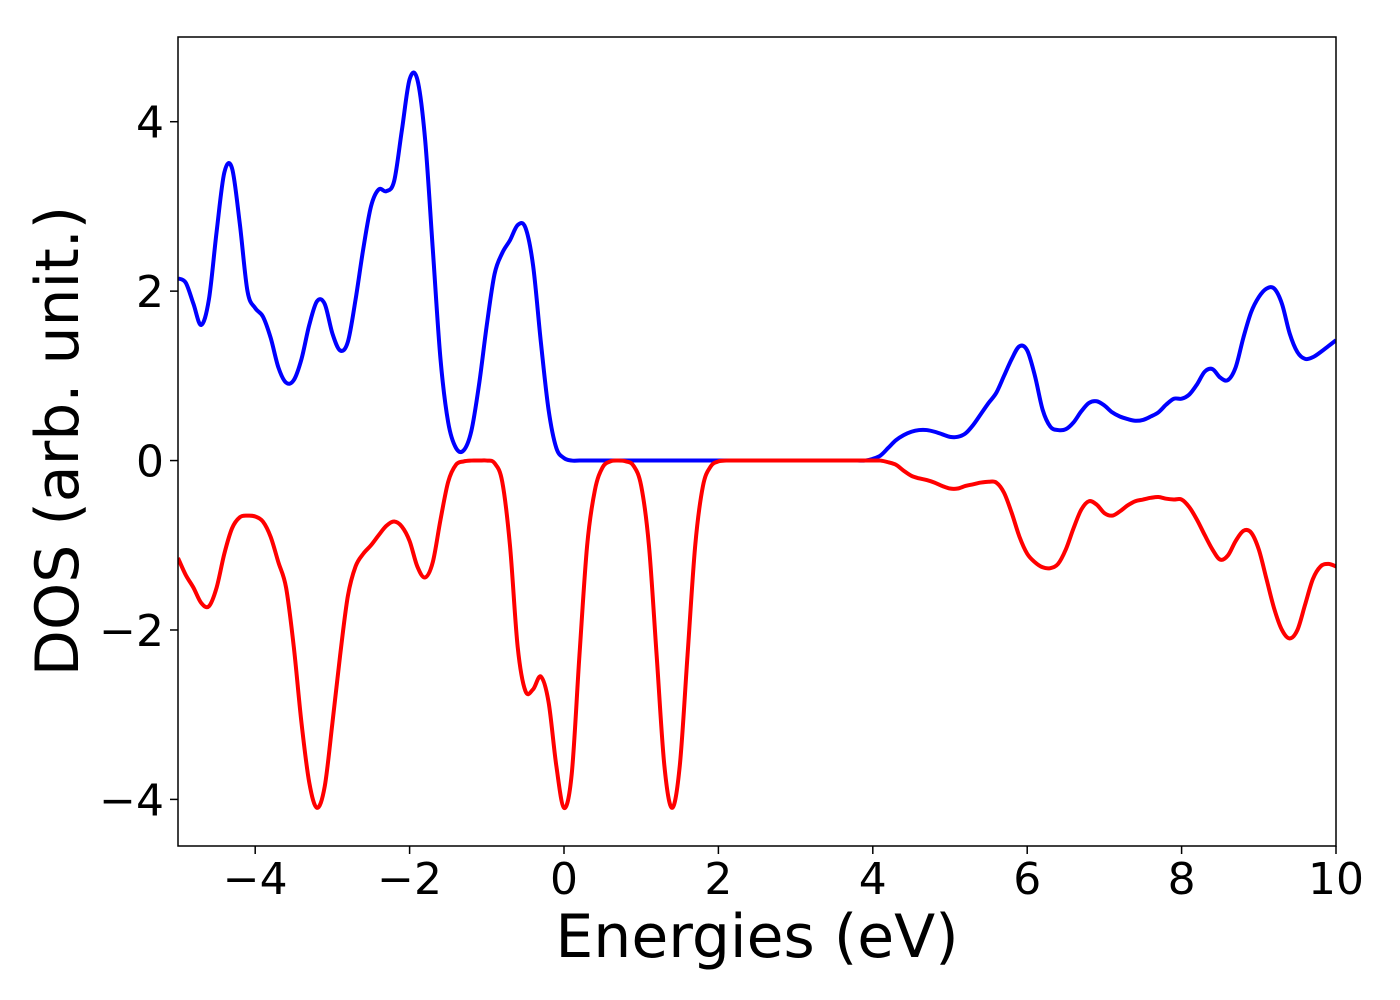 This screenshot has height=1000, width=1400. What do you see at coordinates (409, 879) in the screenshot?
I see `x-tick-label: −2` at bounding box center [409, 879].